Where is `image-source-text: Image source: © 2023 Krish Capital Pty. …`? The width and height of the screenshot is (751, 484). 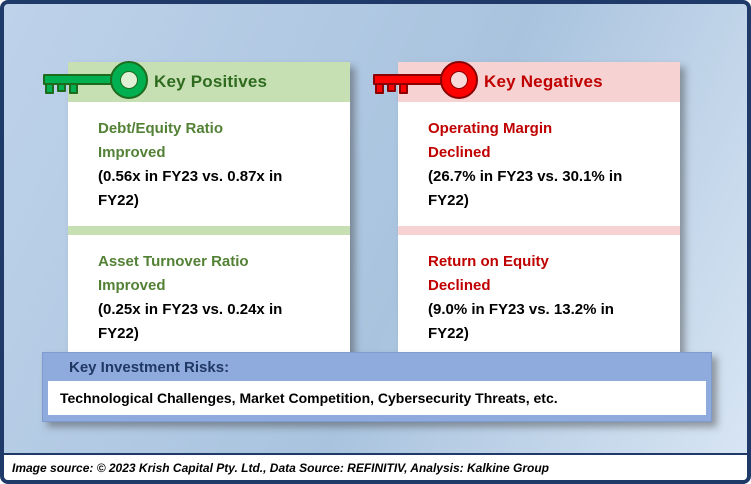 image-source-text: Image source: © 2023 Krish Capital Pty. … is located at coordinates (280, 467).